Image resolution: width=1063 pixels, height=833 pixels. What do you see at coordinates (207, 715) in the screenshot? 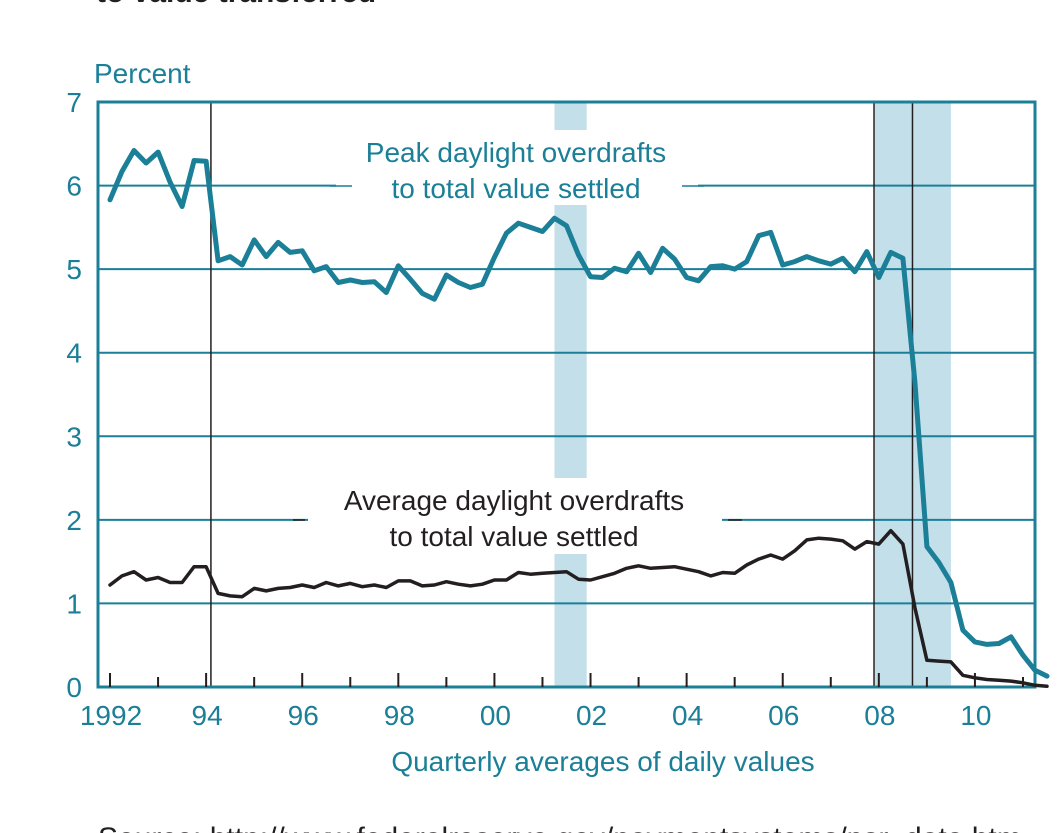
I see `x-tick-label-94: 94` at bounding box center [207, 715].